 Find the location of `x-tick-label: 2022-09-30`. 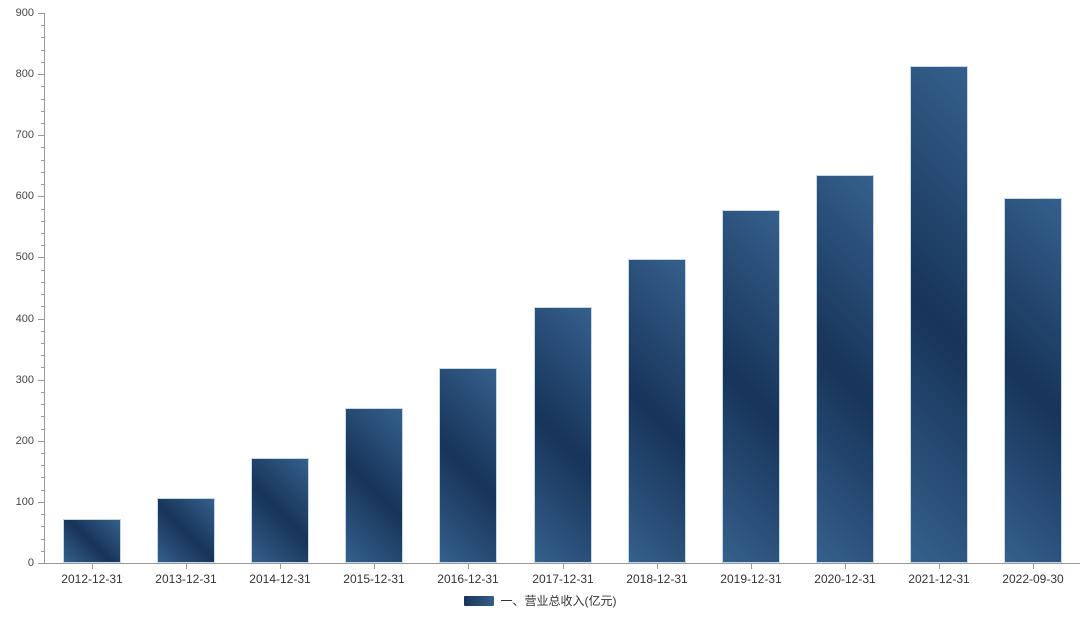

x-tick-label: 2022-09-30 is located at coordinates (1033, 579).